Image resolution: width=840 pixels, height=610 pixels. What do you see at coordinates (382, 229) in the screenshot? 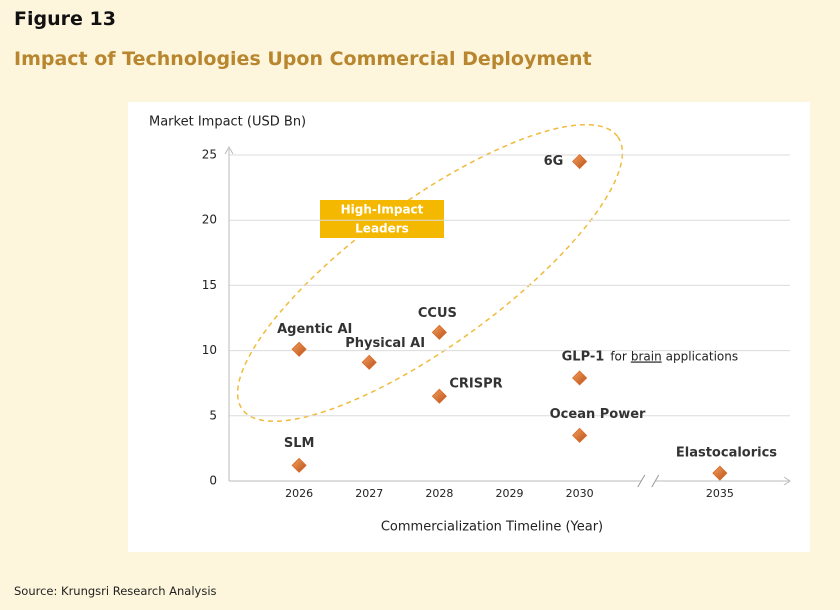
I see `annotation: Leaders` at bounding box center [382, 229].